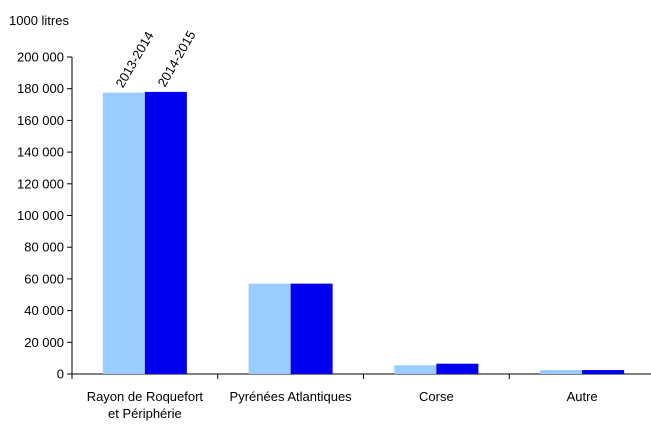  I want to click on legend-label-2013-2014: 2013-2014, so click(134, 59).